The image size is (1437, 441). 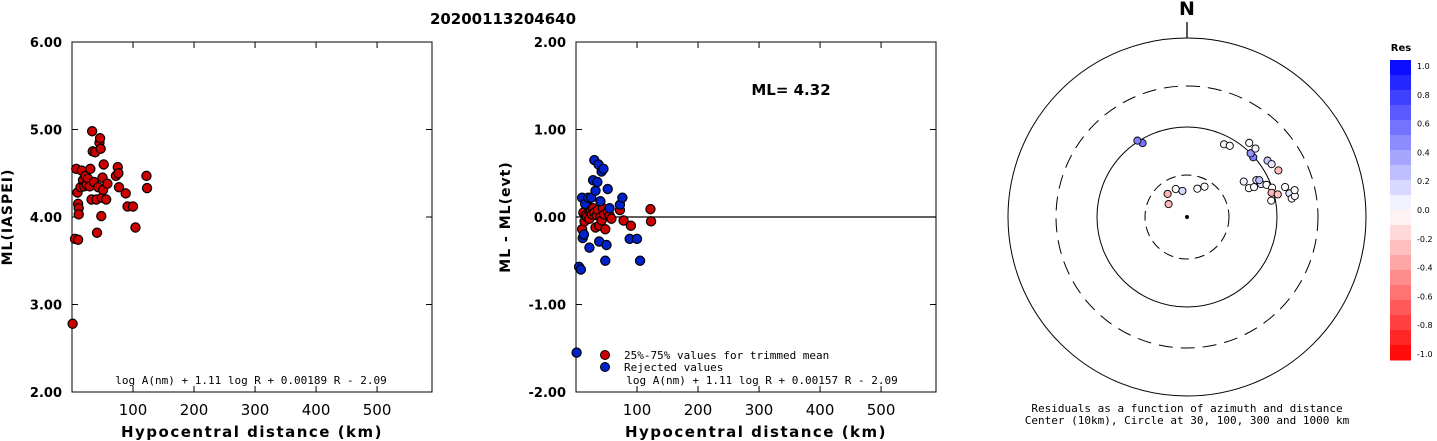 I want to click on y-tick-label: 6.00, so click(x=46, y=43).